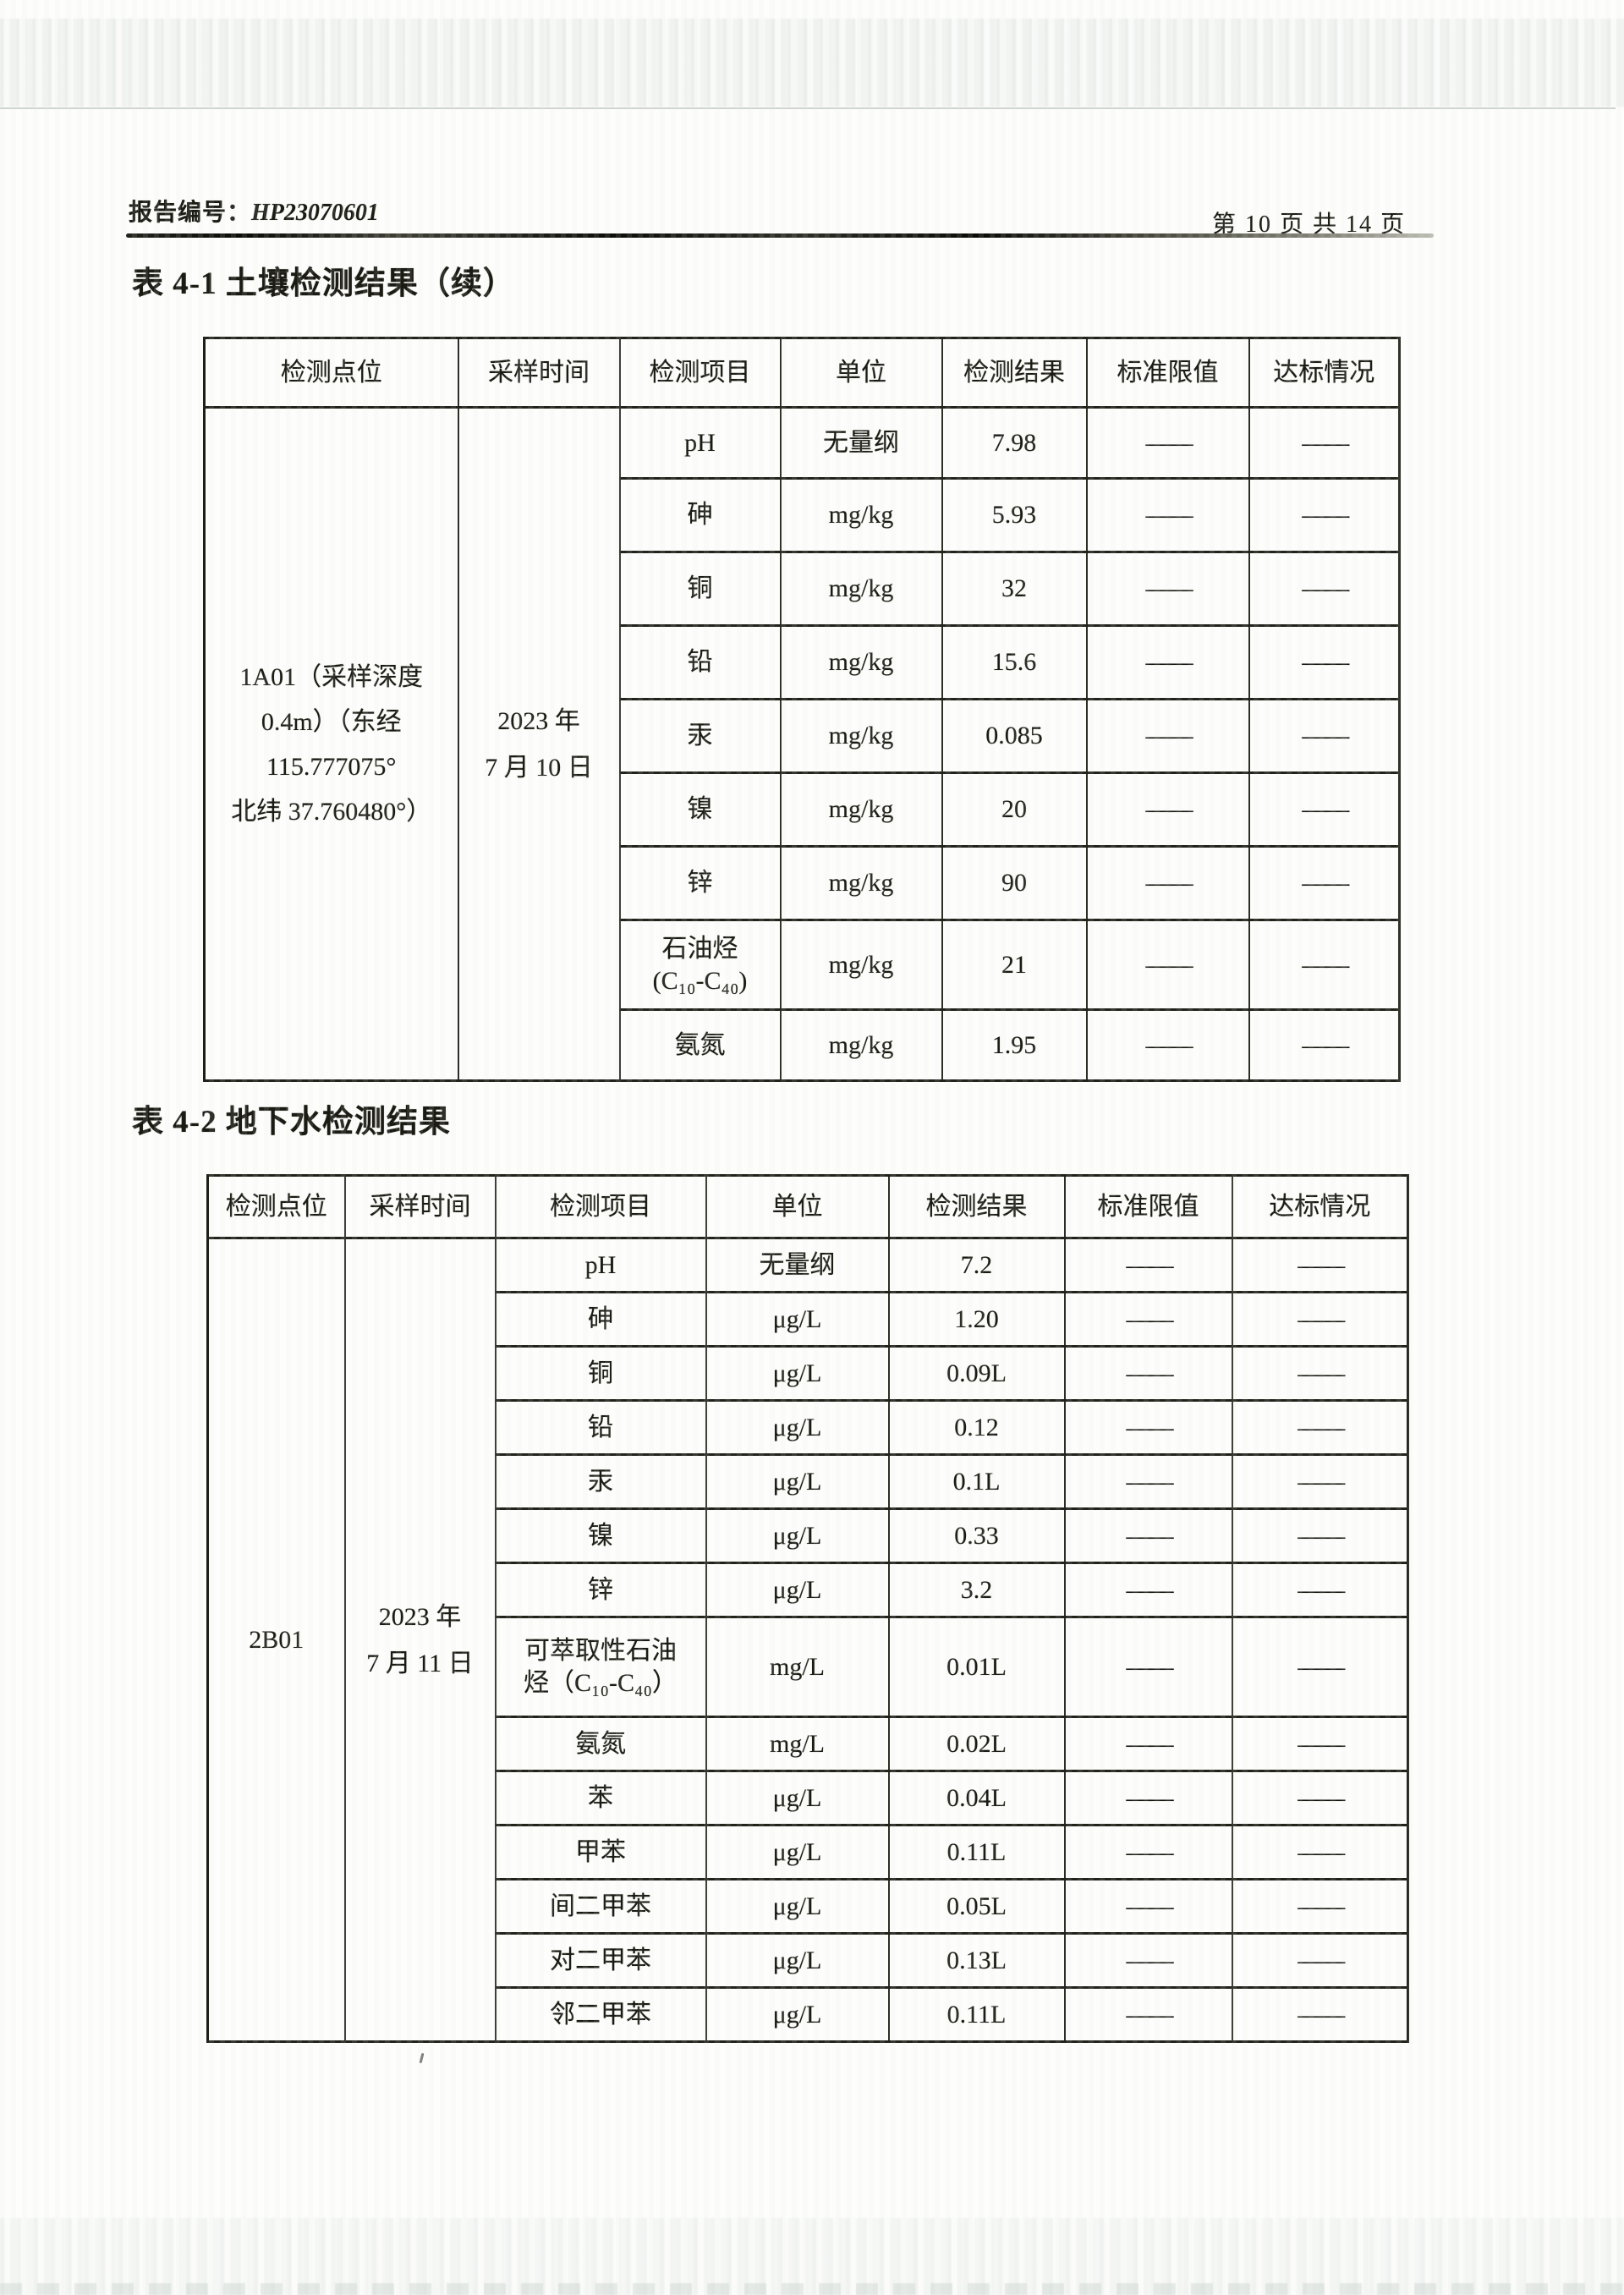 Image resolution: width=1624 pixels, height=2295 pixels. What do you see at coordinates (809, 1798) in the screenshot?
I see `table-row: 苯 μg/L 0.04L —— ——` at bounding box center [809, 1798].